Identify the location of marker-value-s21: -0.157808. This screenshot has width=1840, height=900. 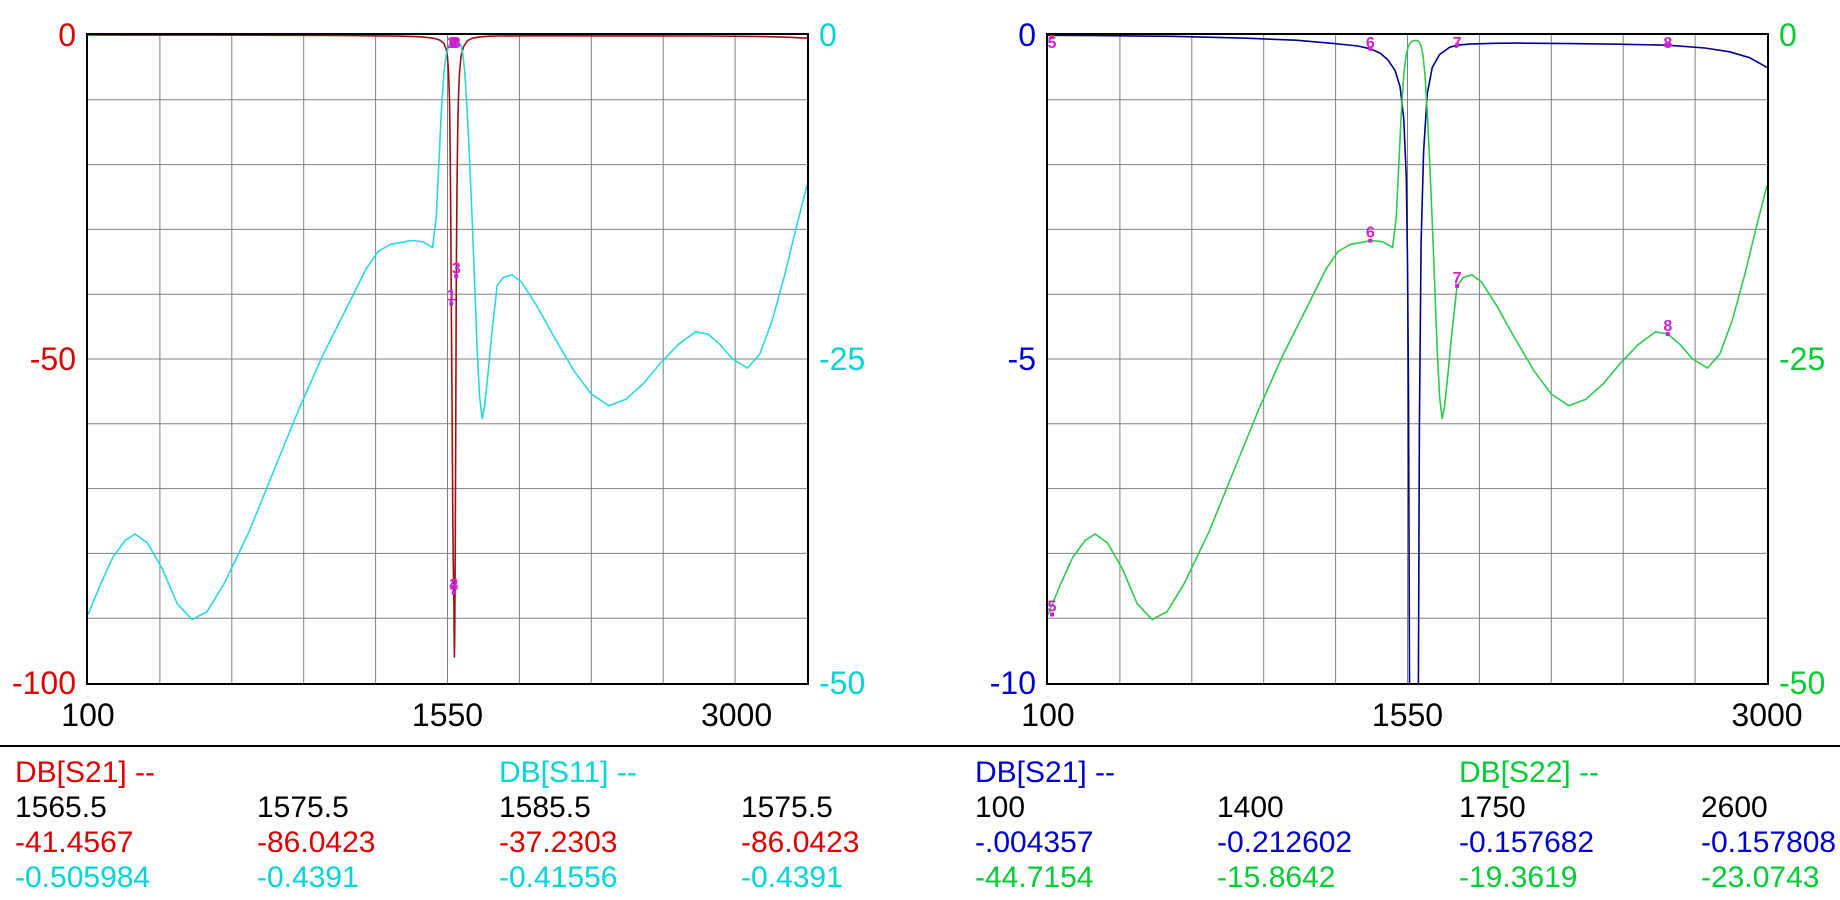
(1769, 842).